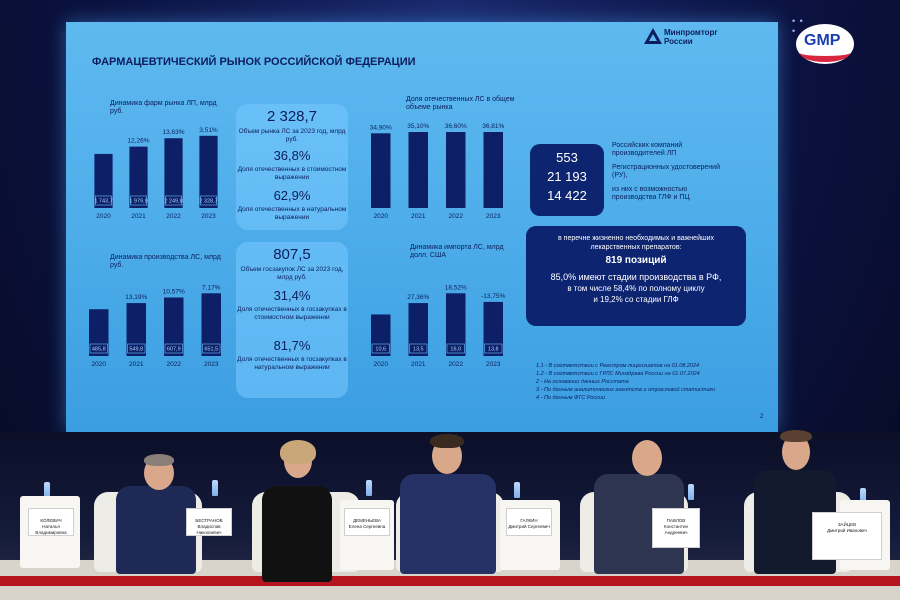  What do you see at coordinates (165, 261) in the screenshot?
I see `chart-title-production: Динамика производства ЛС, млрд руб.` at bounding box center [165, 261].